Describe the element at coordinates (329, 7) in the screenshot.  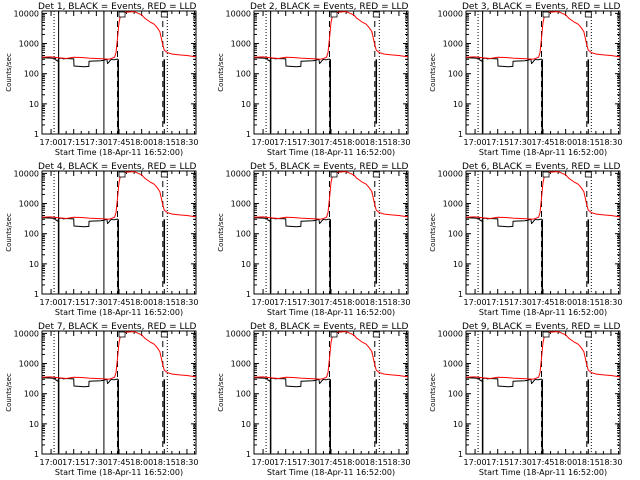
I see `panel-title: Det 2, BLACK = Events, RED = LLD` at that location.